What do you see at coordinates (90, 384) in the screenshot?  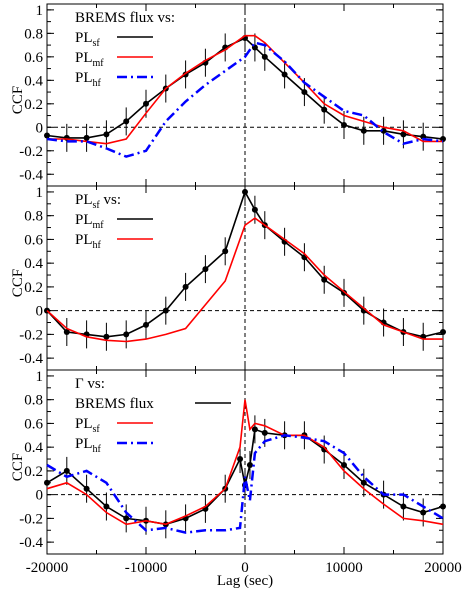 I see `legend-title: Γ vs:` at bounding box center [90, 384].